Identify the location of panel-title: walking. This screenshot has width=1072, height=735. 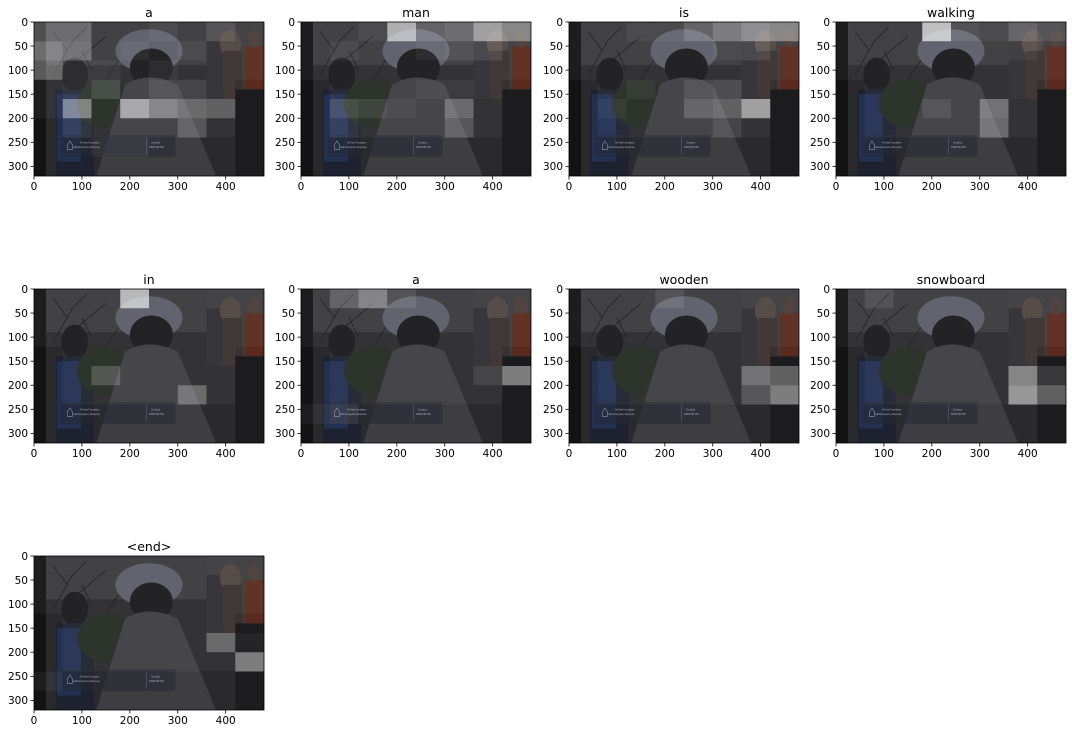
(951, 12).